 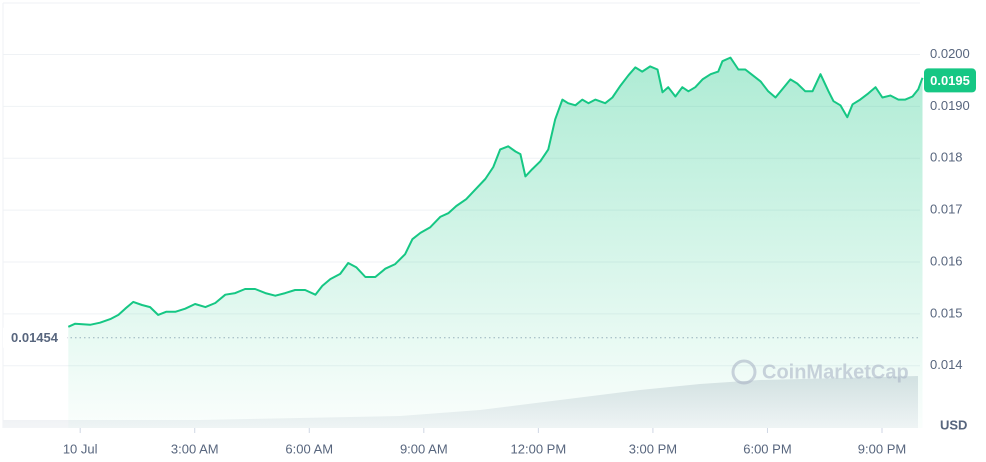 What do you see at coordinates (950, 105) in the screenshot?
I see `y-tick-label: 0.0190` at bounding box center [950, 105].